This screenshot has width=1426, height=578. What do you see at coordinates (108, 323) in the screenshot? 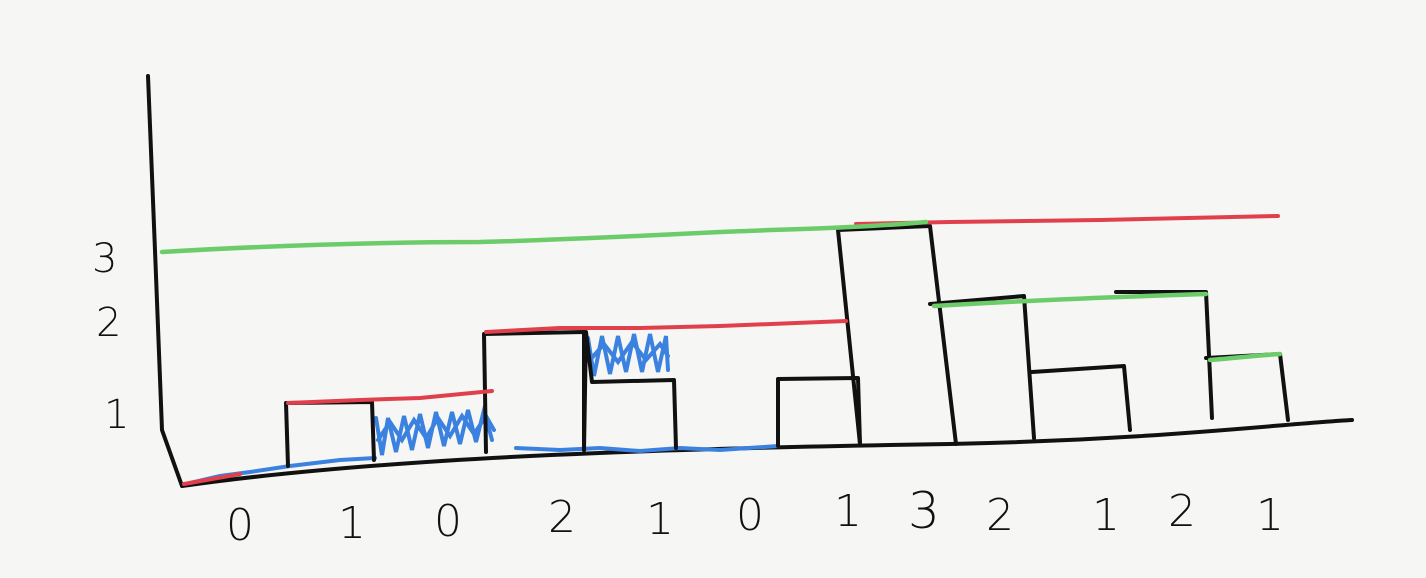
I see `y-tick-label-2: 2` at bounding box center [108, 323].